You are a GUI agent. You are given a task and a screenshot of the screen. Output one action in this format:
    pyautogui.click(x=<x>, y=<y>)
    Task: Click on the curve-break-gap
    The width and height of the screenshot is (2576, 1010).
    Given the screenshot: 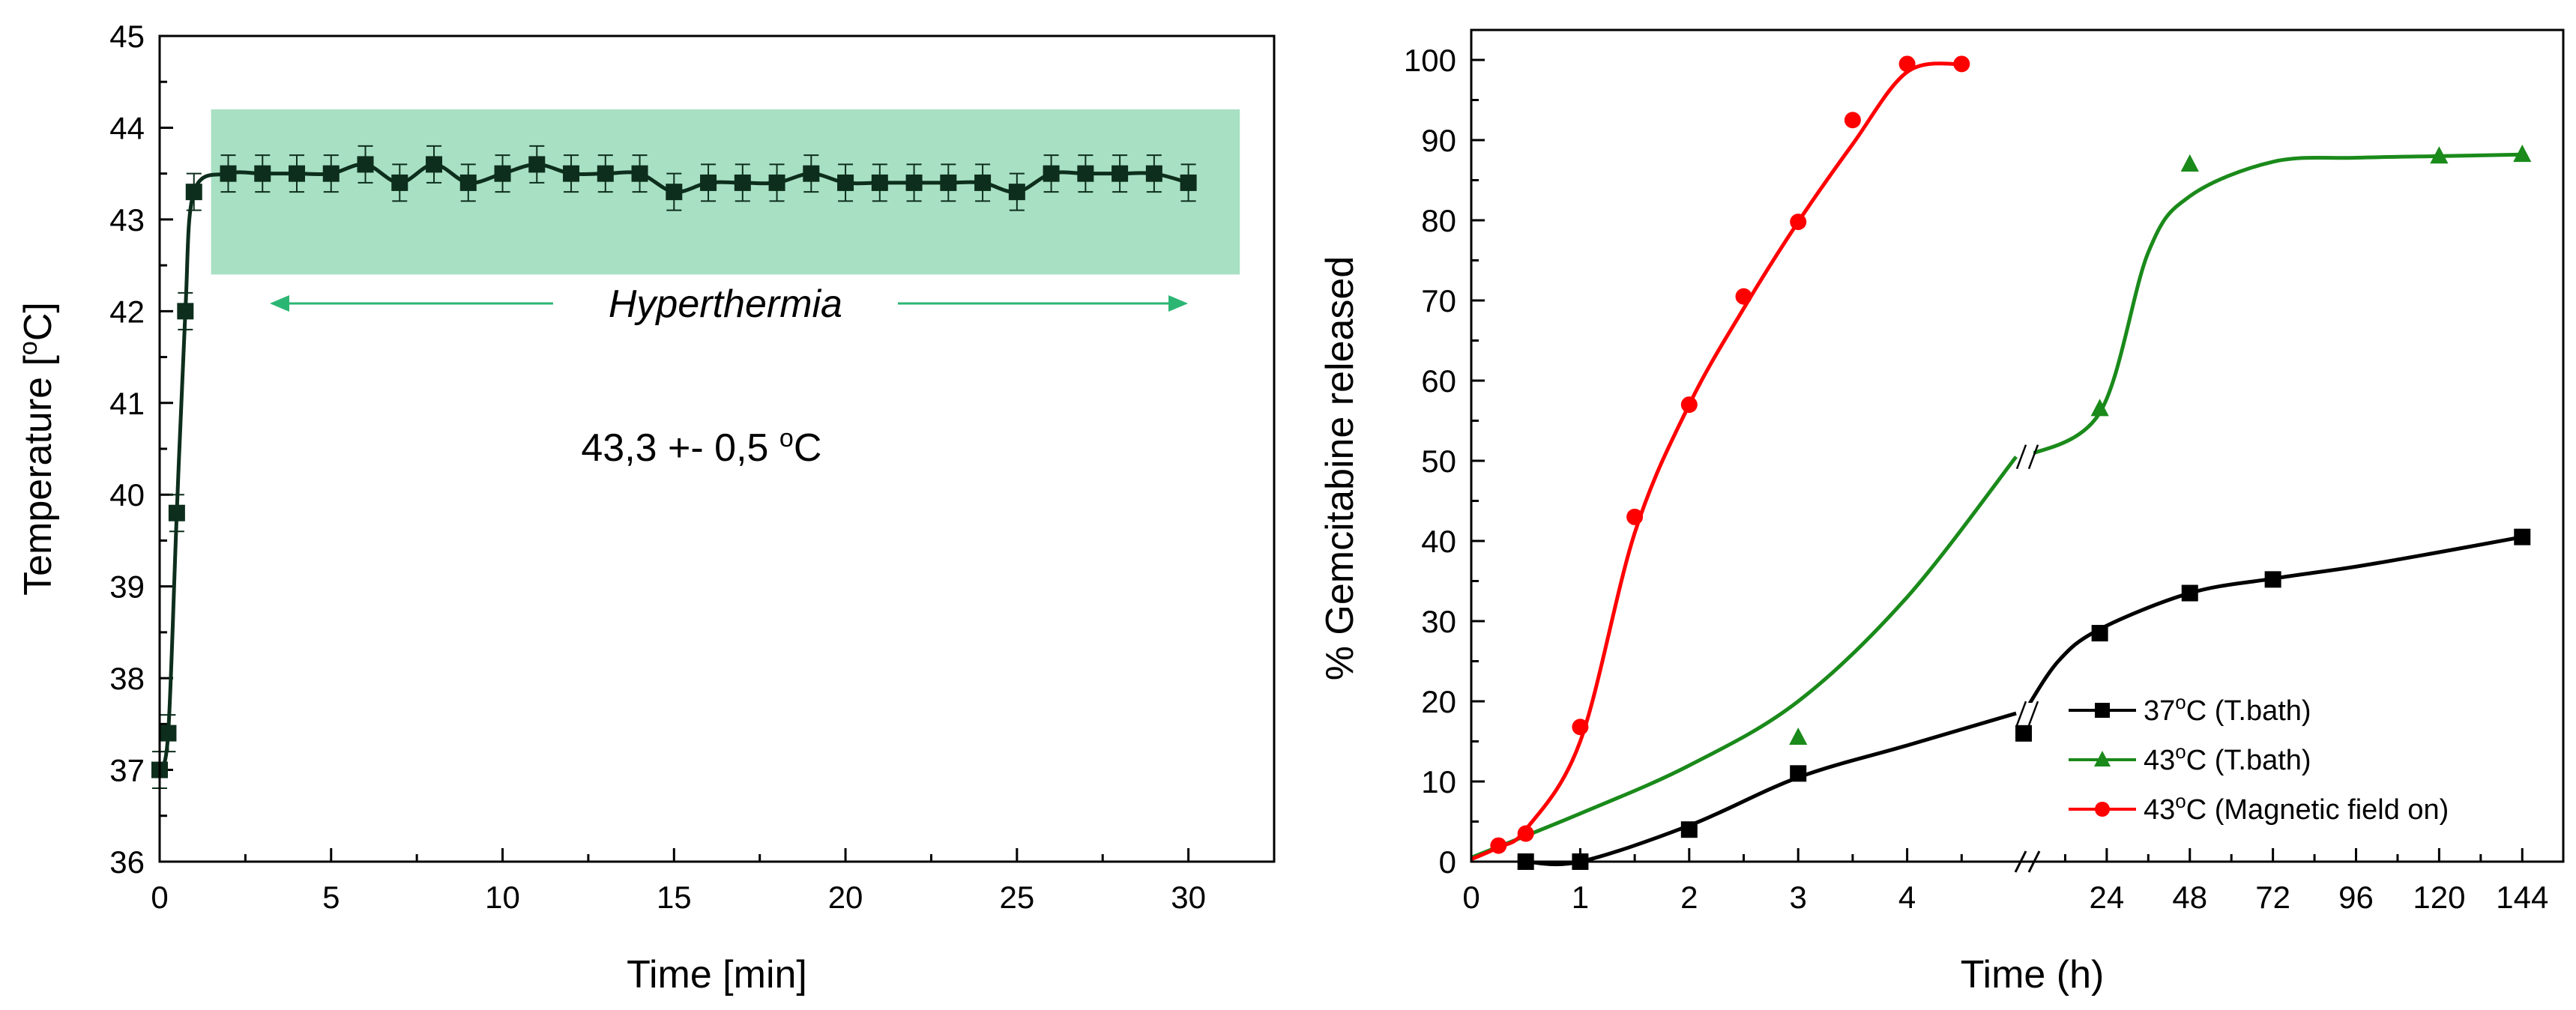 What is the action you would take?
    pyautogui.click(x=2027, y=714)
    